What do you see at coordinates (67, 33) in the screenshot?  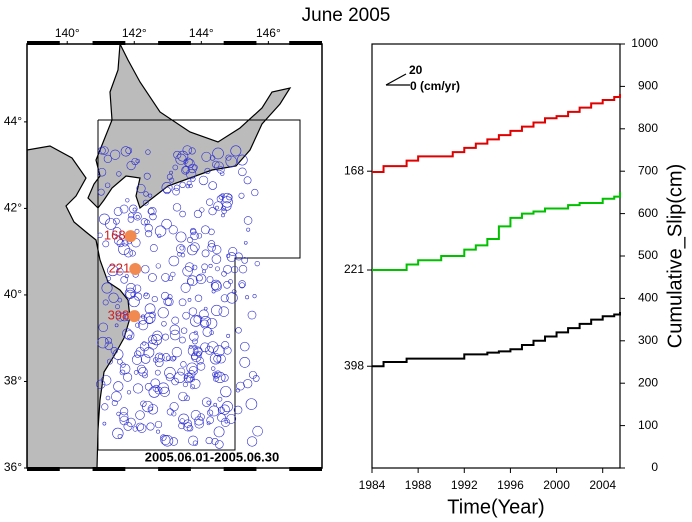 I see `lon-tick-label: 140°` at bounding box center [67, 33].